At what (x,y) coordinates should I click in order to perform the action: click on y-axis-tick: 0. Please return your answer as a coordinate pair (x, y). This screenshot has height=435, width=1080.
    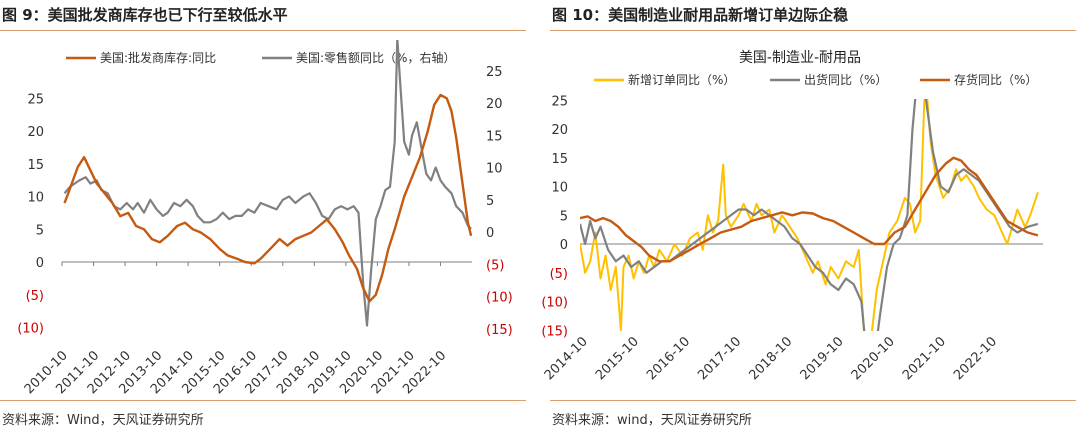
    Looking at the image, I should click on (564, 245).